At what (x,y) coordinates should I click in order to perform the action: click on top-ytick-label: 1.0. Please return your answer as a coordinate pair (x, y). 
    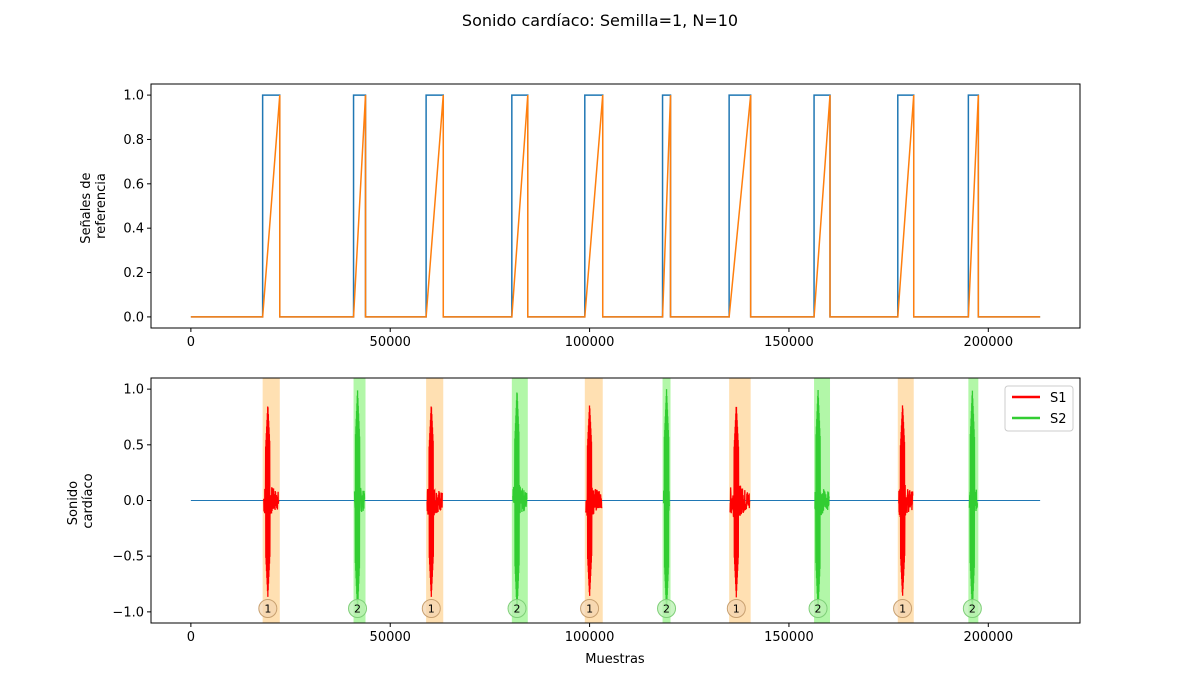
    Looking at the image, I should click on (133, 96).